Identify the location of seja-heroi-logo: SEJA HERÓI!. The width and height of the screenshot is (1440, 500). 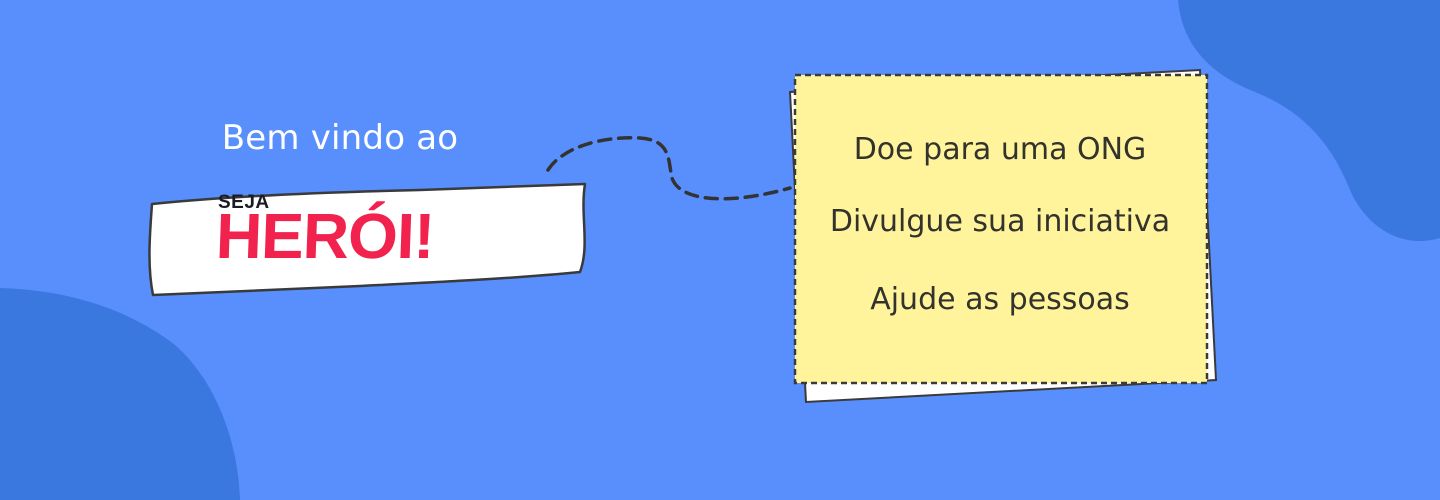
(370, 242).